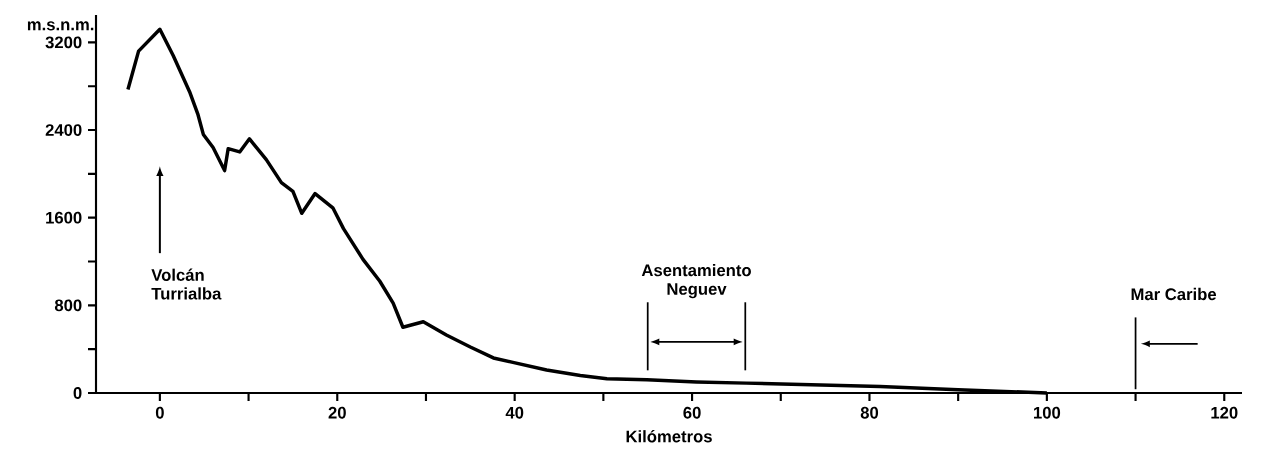  What do you see at coordinates (186, 284) in the screenshot?
I see `annotation: Volcán Turrialba` at bounding box center [186, 284].